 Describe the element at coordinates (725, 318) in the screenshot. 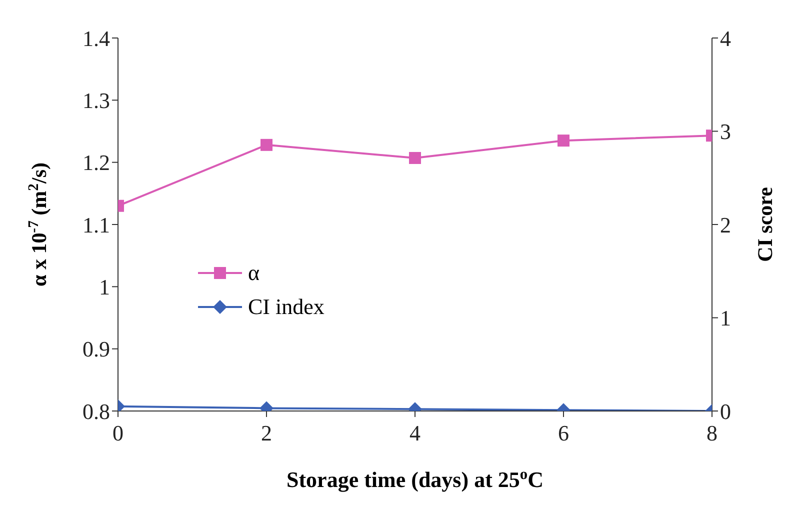

I see `y2-tick-label: 1` at that location.